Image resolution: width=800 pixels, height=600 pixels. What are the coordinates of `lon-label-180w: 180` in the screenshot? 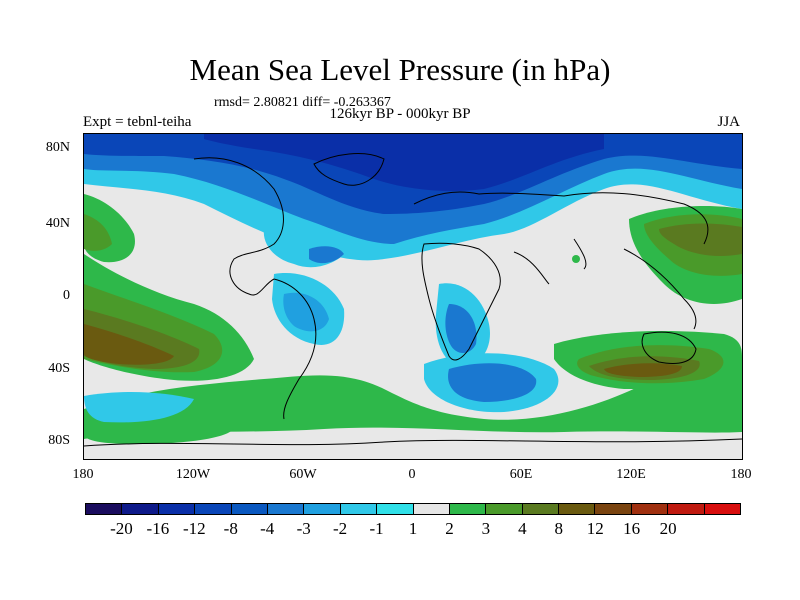 It's located at (83, 474).